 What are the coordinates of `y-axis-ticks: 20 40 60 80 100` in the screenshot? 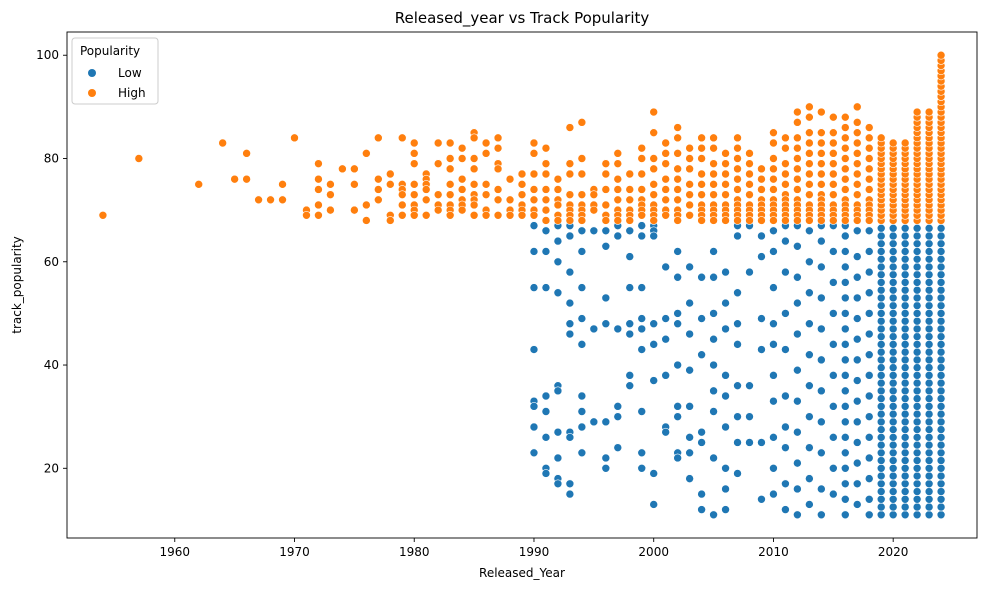 It's located at (51, 261).